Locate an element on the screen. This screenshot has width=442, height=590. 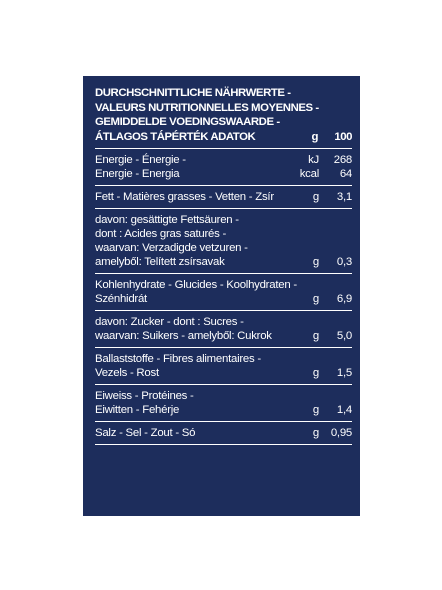
saturated-label: amelyből: Telített zsírsavak is located at coordinates (160, 262).